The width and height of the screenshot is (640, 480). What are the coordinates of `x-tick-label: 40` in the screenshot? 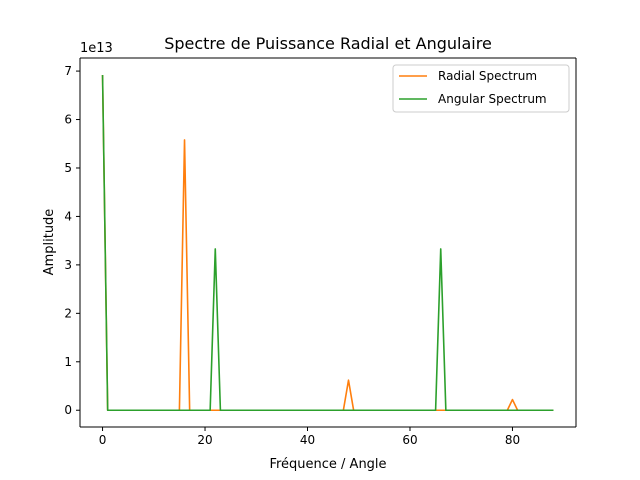 It's located at (307, 440).